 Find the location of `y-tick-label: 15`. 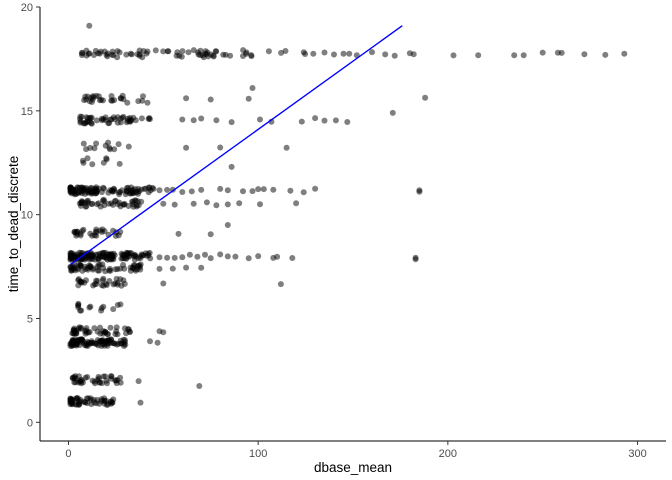

y-tick-label: 15 is located at coordinates (27, 112).